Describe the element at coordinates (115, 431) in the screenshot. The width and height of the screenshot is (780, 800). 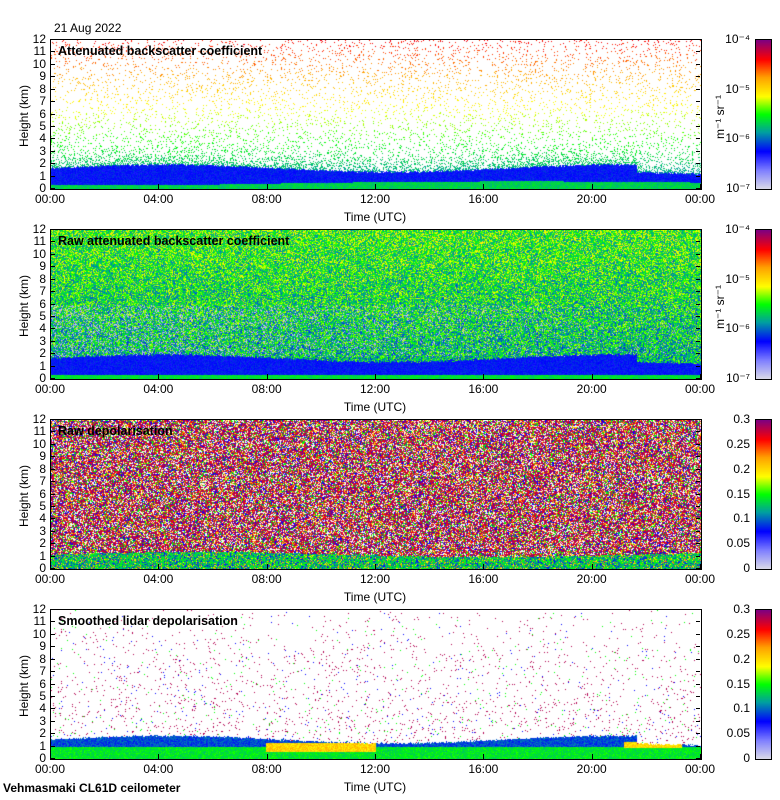
I see `panel-title: Raw depolarisation` at that location.